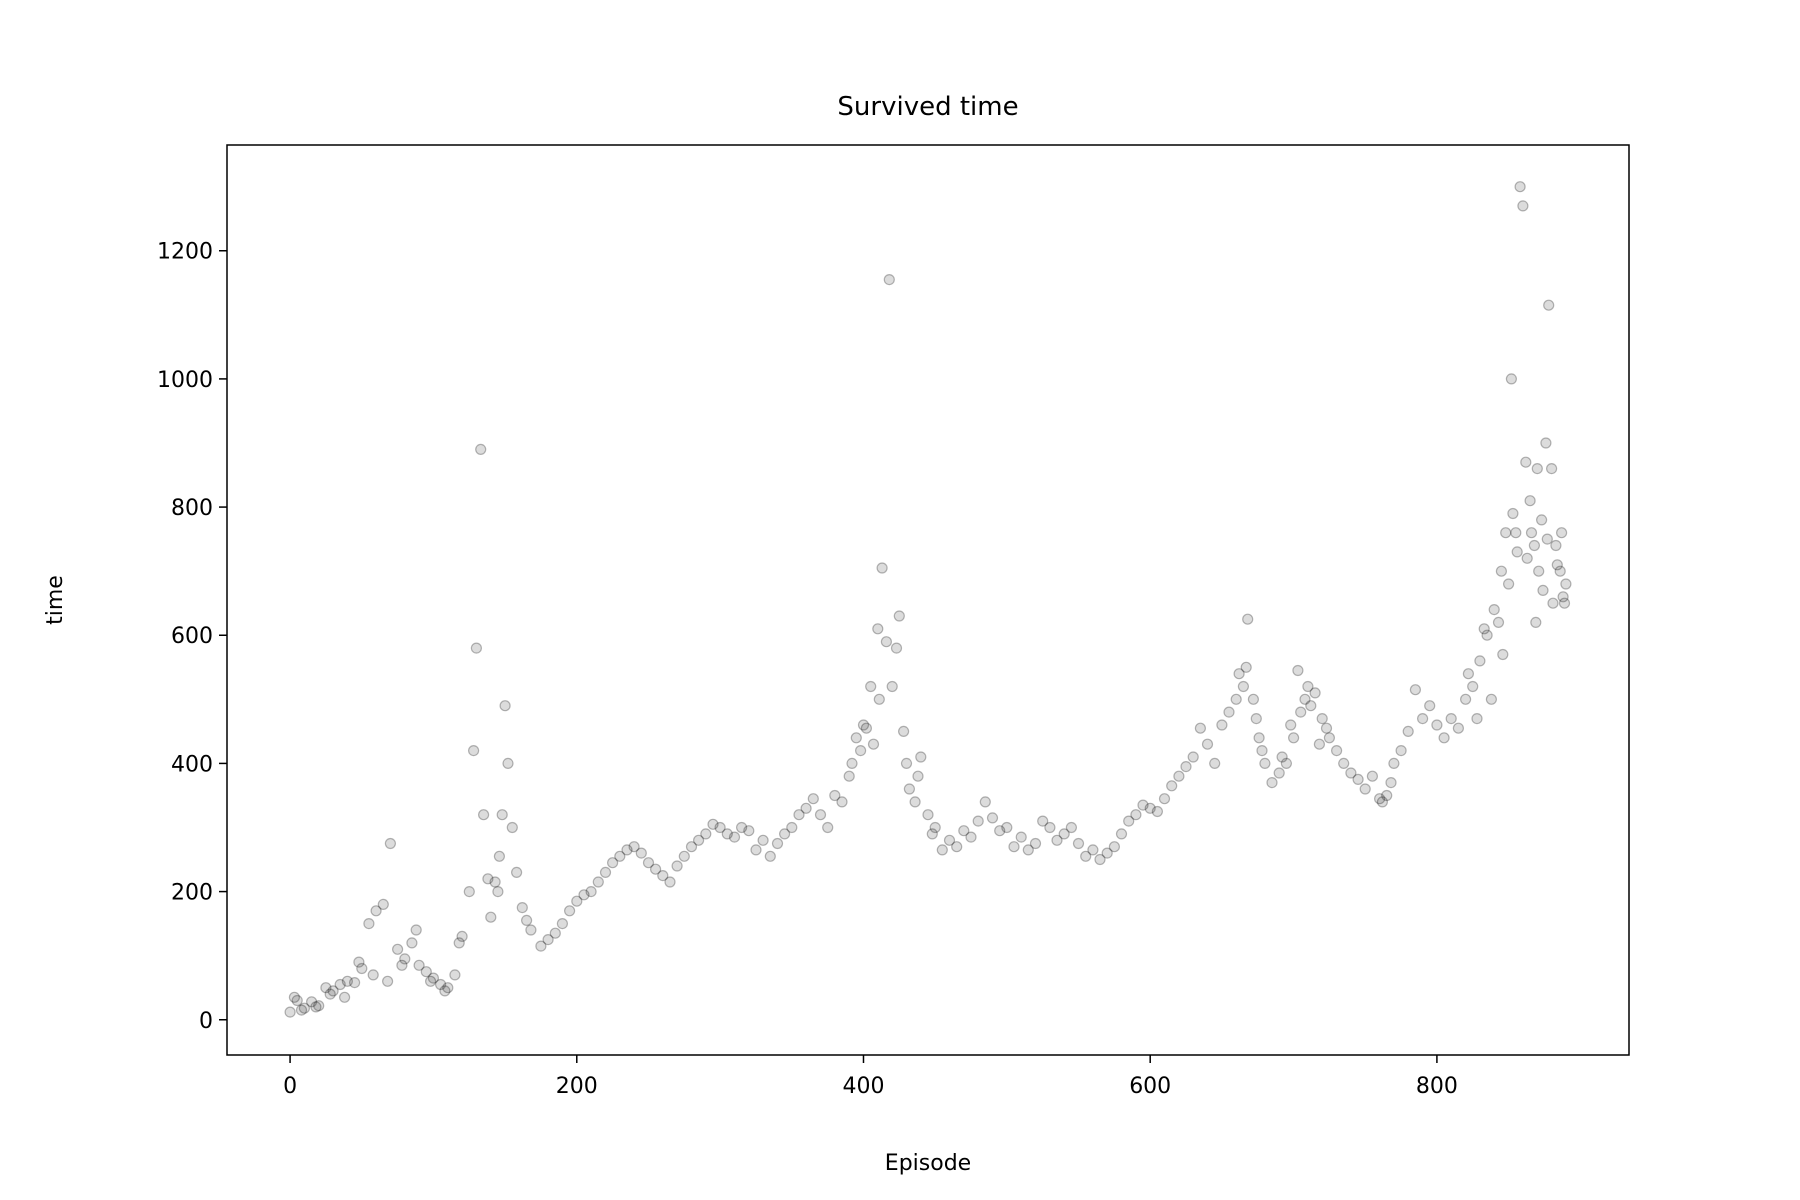 This screenshot has height=1200, width=1800. What do you see at coordinates (927, 107) in the screenshot?
I see `chart-title: Survived time` at bounding box center [927, 107].